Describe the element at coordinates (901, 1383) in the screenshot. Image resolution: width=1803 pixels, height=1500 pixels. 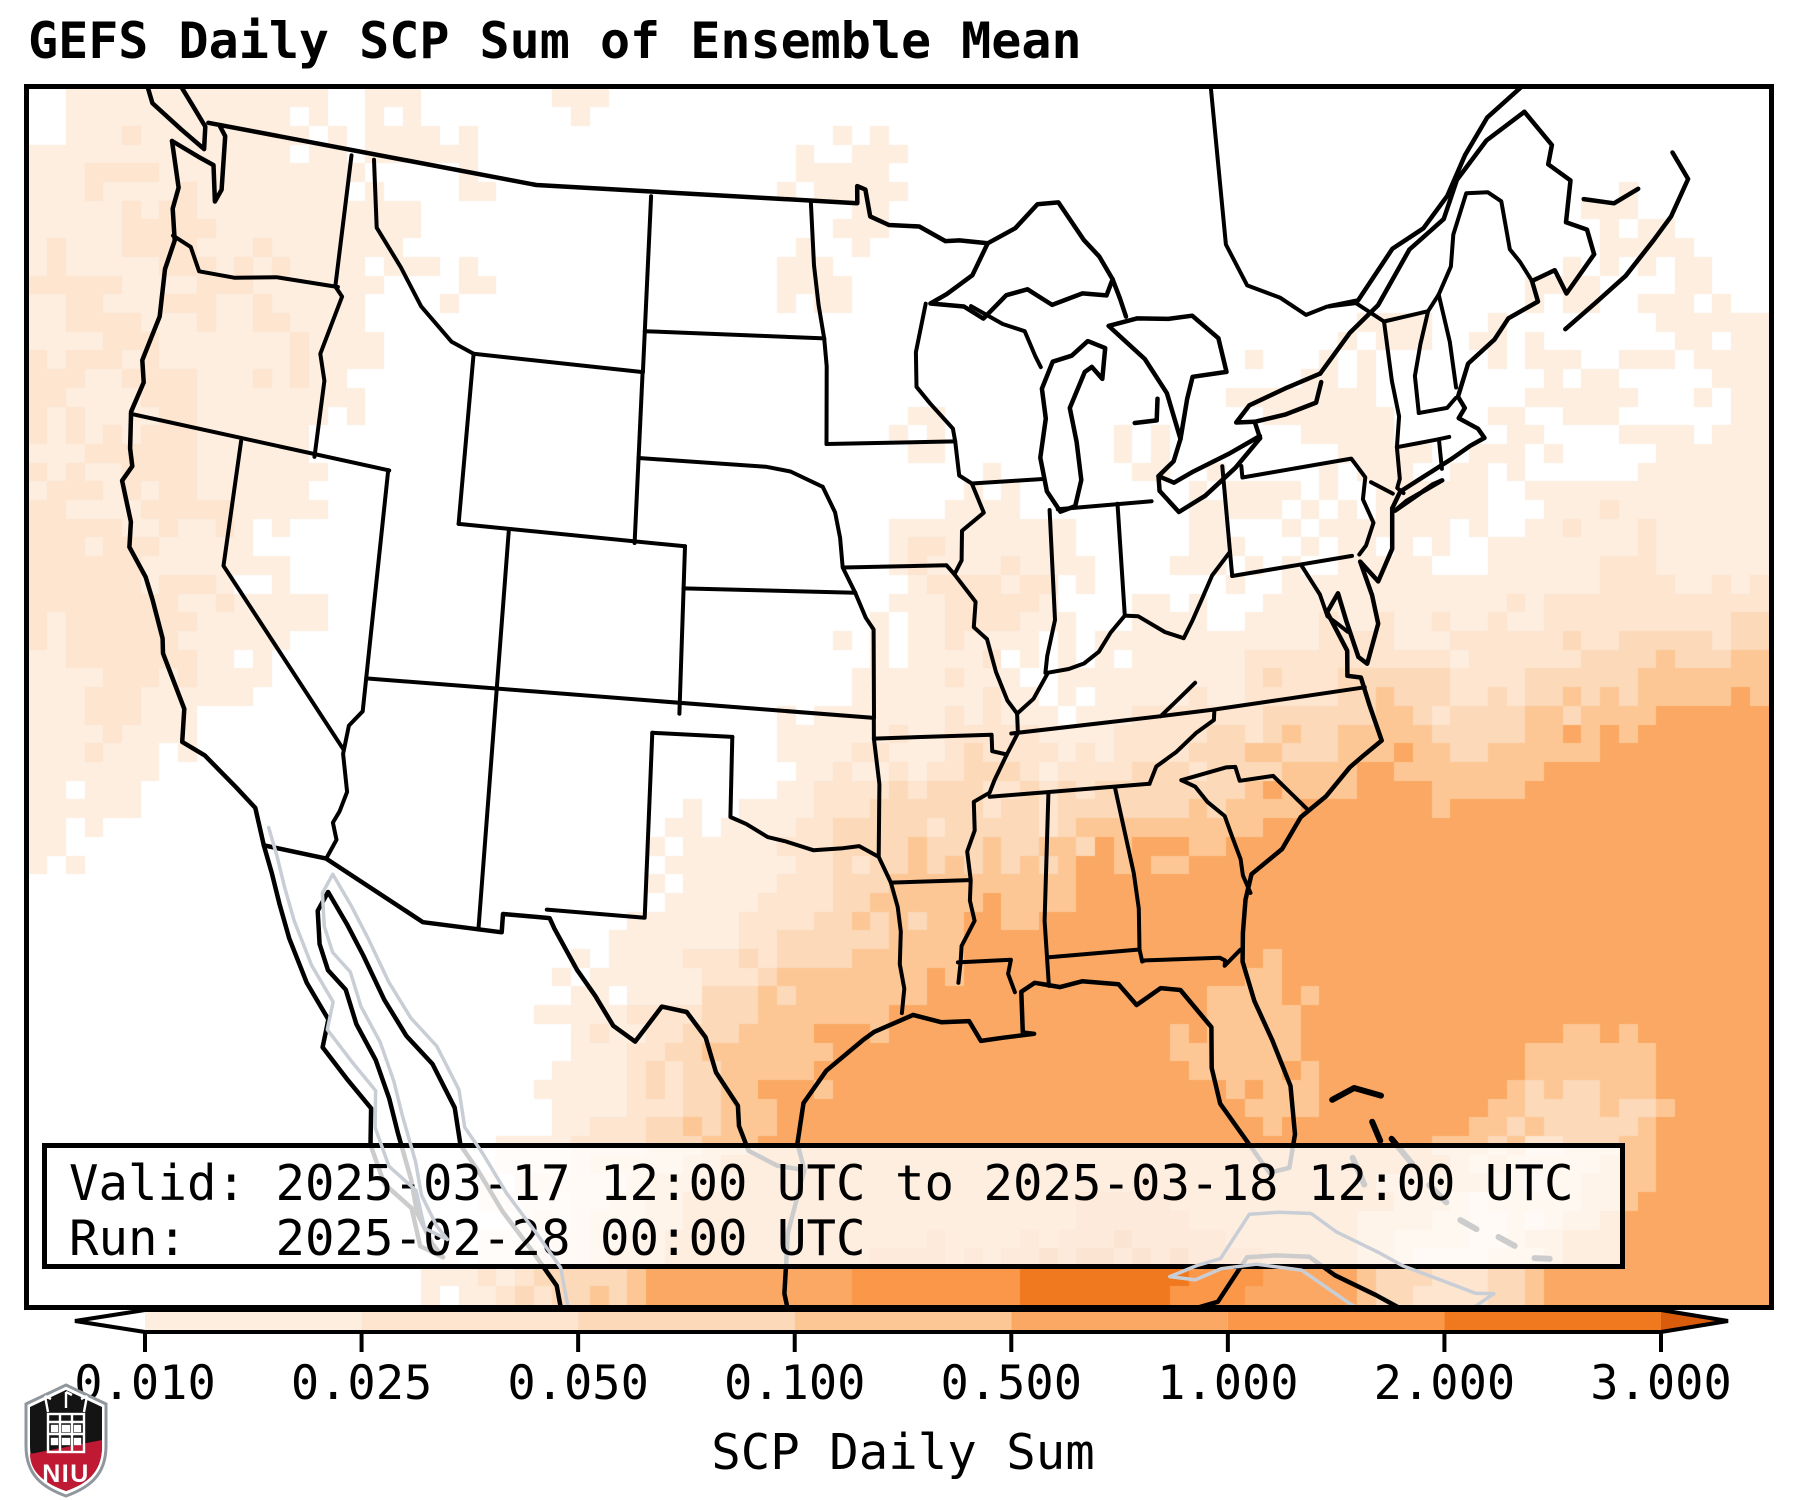
I see `colorbar-tick-labels: 0.010 0.025 0.050 0.100 0.500 1.000 2.000 3.000` at that location.